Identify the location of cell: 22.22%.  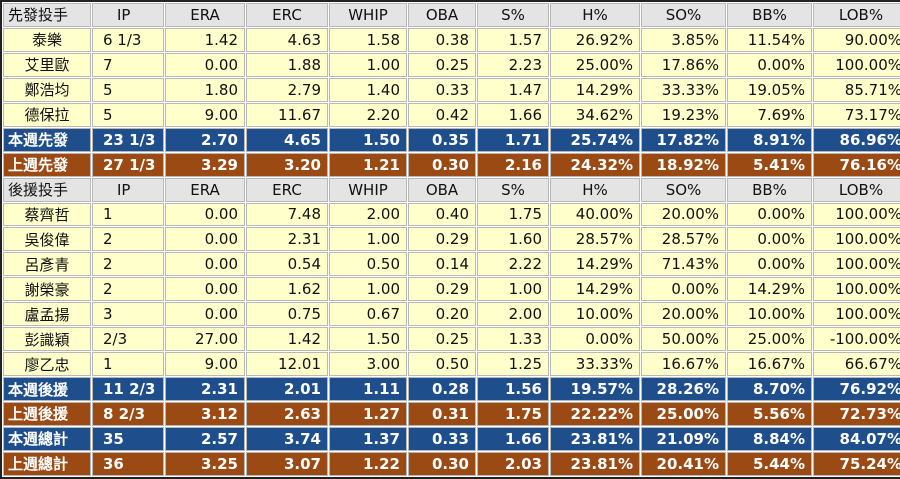
(595, 414).